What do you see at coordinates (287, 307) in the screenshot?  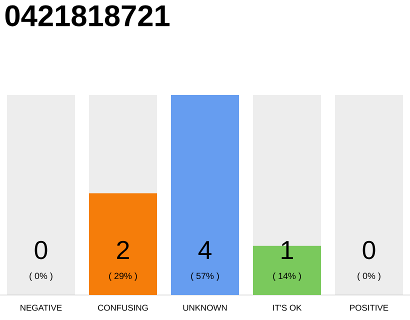 I see `x-tick-label: IT'S OK` at bounding box center [287, 307].